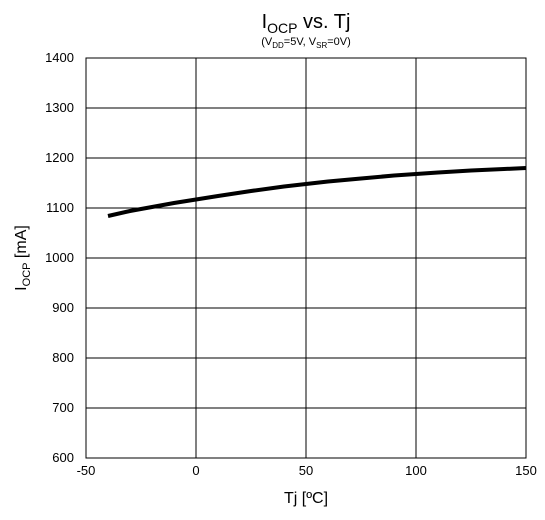 The height and width of the screenshot is (520, 545). I want to click on chart-title-main: I, so click(265, 22).